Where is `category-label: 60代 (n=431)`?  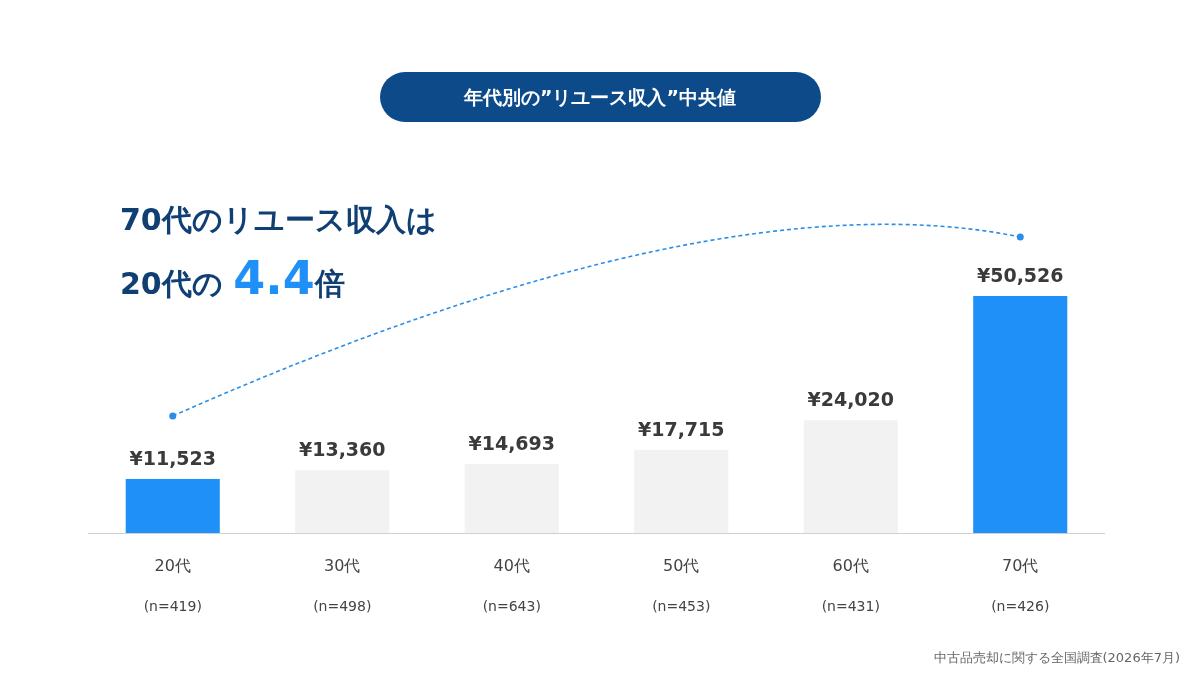
category-label: 60代 (n=431) is located at coordinates (850, 585).